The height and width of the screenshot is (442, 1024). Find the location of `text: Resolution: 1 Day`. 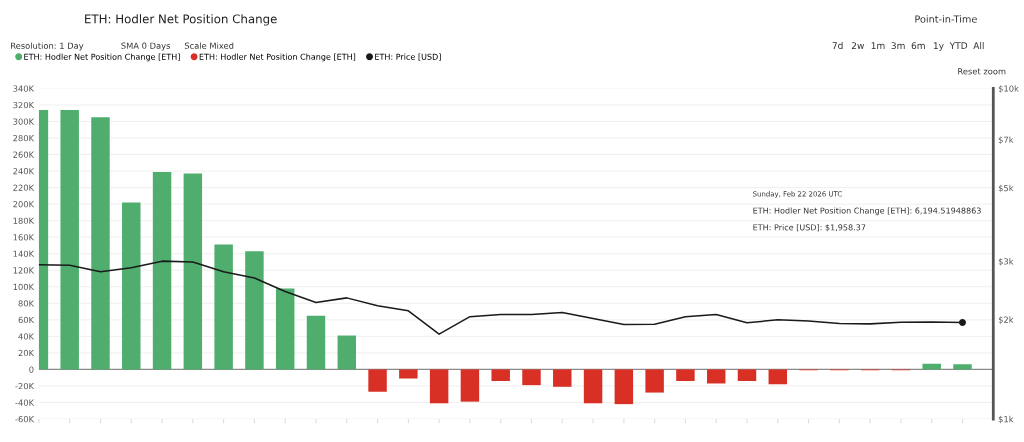

text: Resolution: 1 Day is located at coordinates (47, 46).